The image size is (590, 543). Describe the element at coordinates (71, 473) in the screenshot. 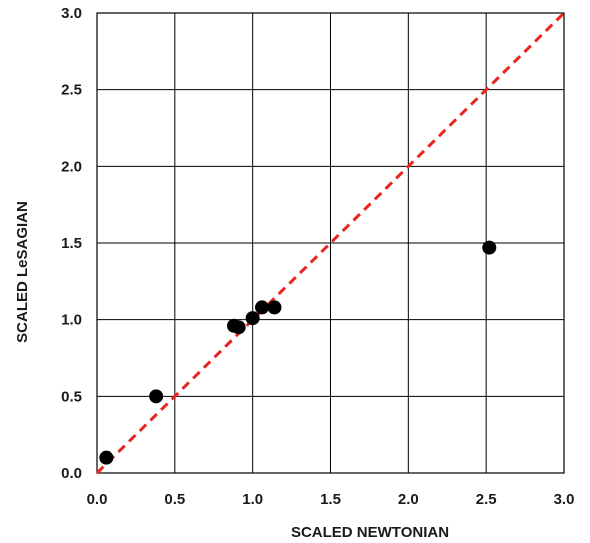

I see `y-tick-label: 0.0` at that location.